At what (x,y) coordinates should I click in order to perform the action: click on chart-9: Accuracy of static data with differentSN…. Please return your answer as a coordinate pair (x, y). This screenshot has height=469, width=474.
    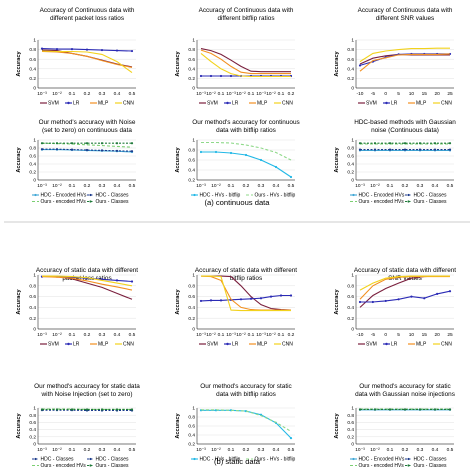
    Looking at the image, I should click on (395, 307).